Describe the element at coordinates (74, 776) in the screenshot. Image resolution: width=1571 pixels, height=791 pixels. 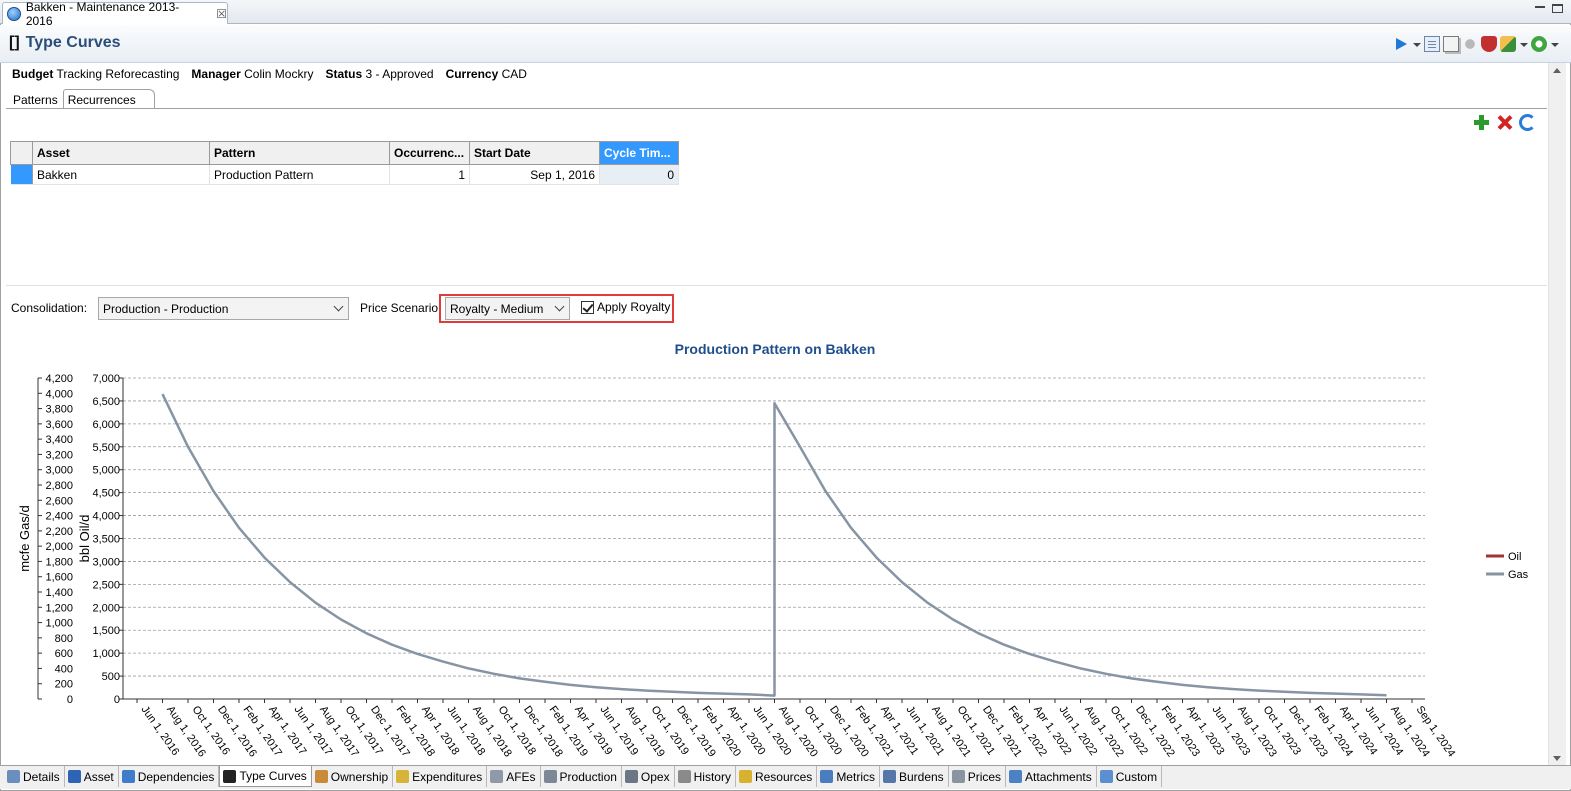
I see `person-icon` at that location.